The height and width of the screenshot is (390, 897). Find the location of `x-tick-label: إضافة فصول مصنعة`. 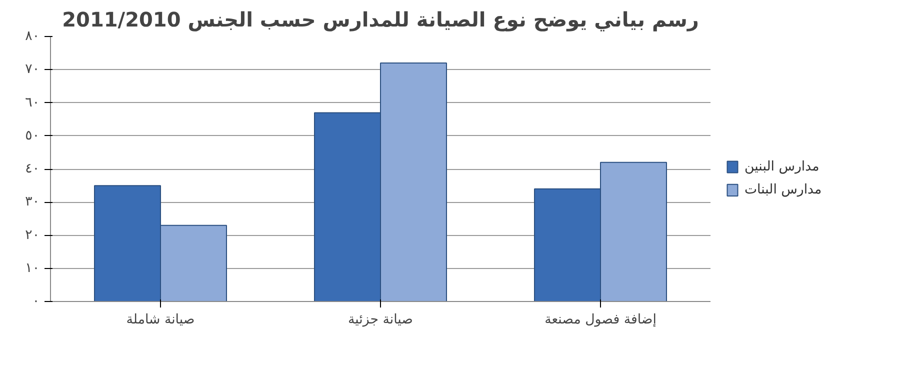

x-tick-label: إضافة فصول مصنعة is located at coordinates (600, 320).